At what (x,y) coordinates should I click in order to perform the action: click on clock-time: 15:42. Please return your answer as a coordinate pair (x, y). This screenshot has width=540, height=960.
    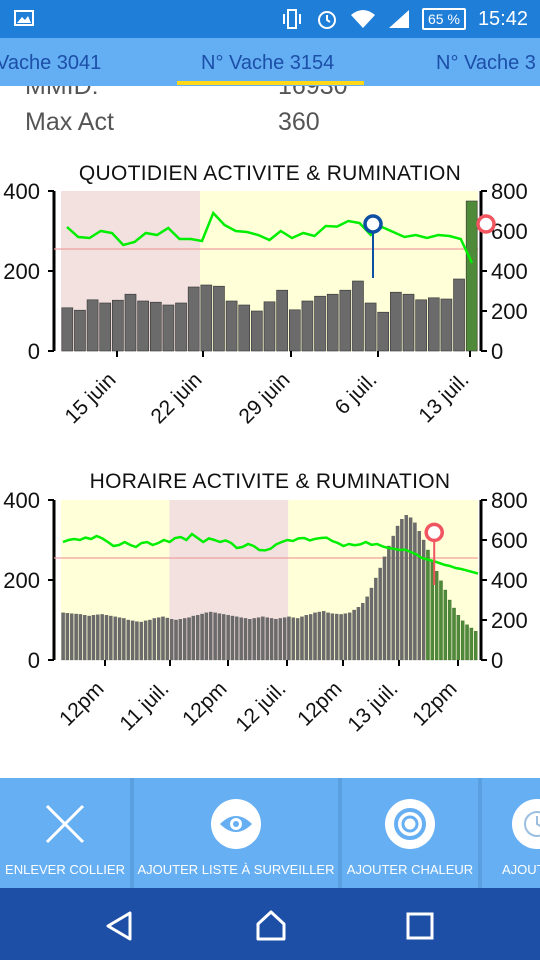
    Looking at the image, I should click on (502, 18).